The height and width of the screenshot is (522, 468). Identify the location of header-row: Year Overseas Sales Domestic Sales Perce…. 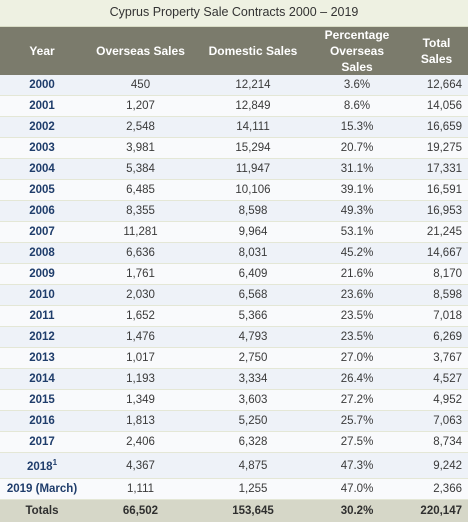
(234, 51).